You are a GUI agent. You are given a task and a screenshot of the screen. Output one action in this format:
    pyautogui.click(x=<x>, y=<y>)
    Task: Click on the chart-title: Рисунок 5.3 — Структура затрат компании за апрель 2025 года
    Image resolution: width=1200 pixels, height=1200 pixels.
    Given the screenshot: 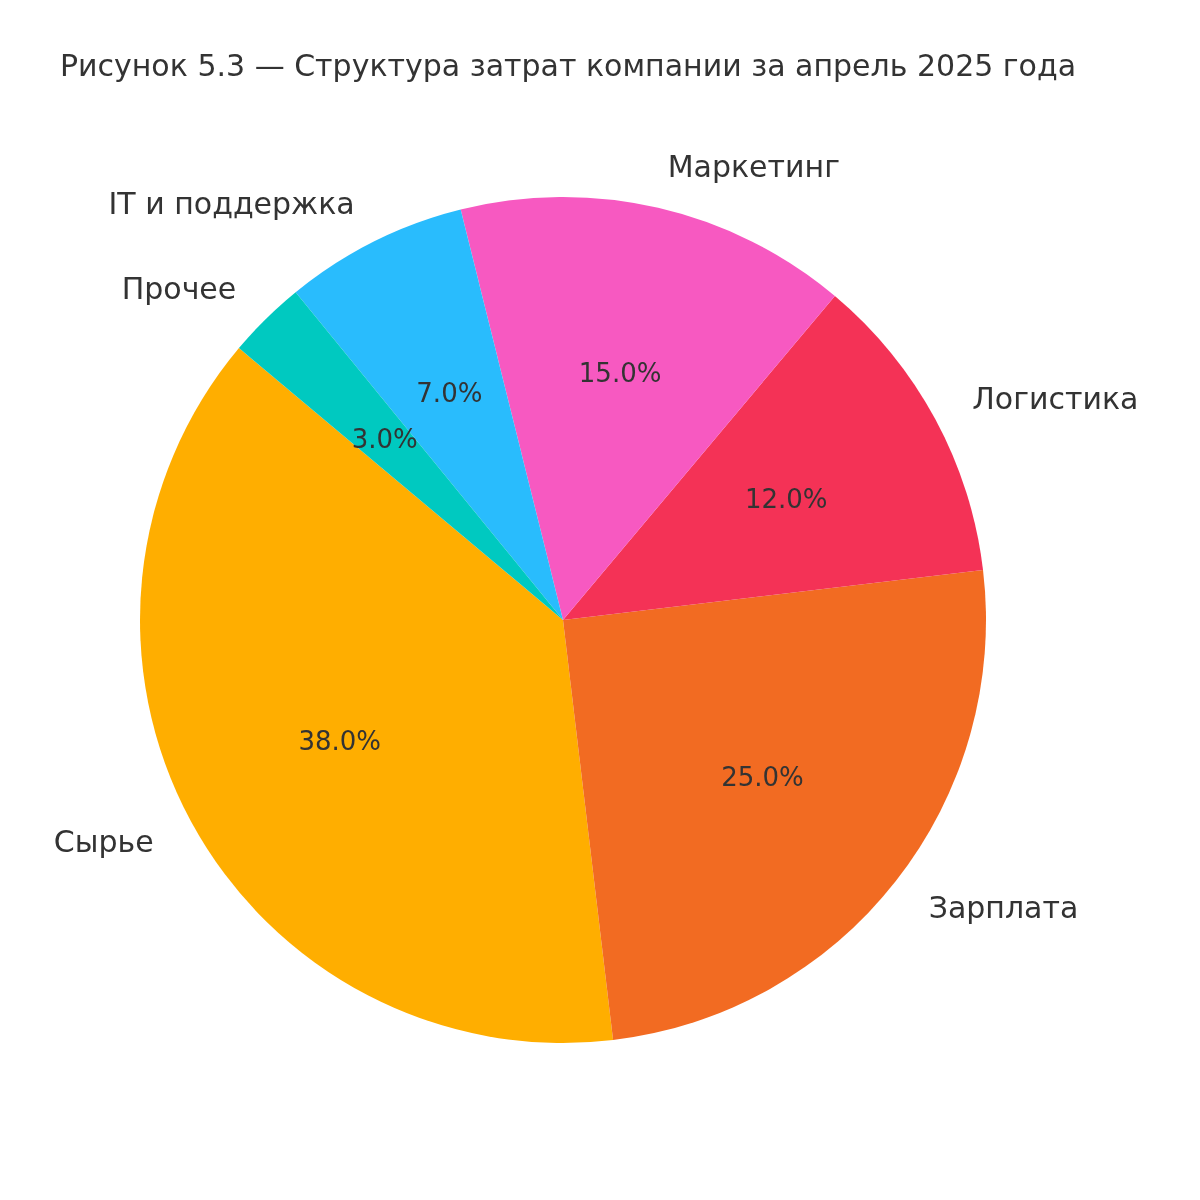 What is the action you would take?
    pyautogui.click(x=568, y=65)
    